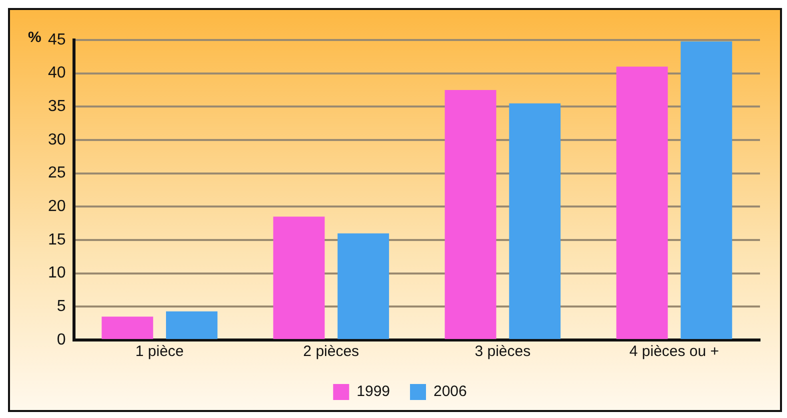 This screenshot has width=787, height=418. Describe the element at coordinates (57, 39) in the screenshot. I see `y-tick-label: 45` at that location.